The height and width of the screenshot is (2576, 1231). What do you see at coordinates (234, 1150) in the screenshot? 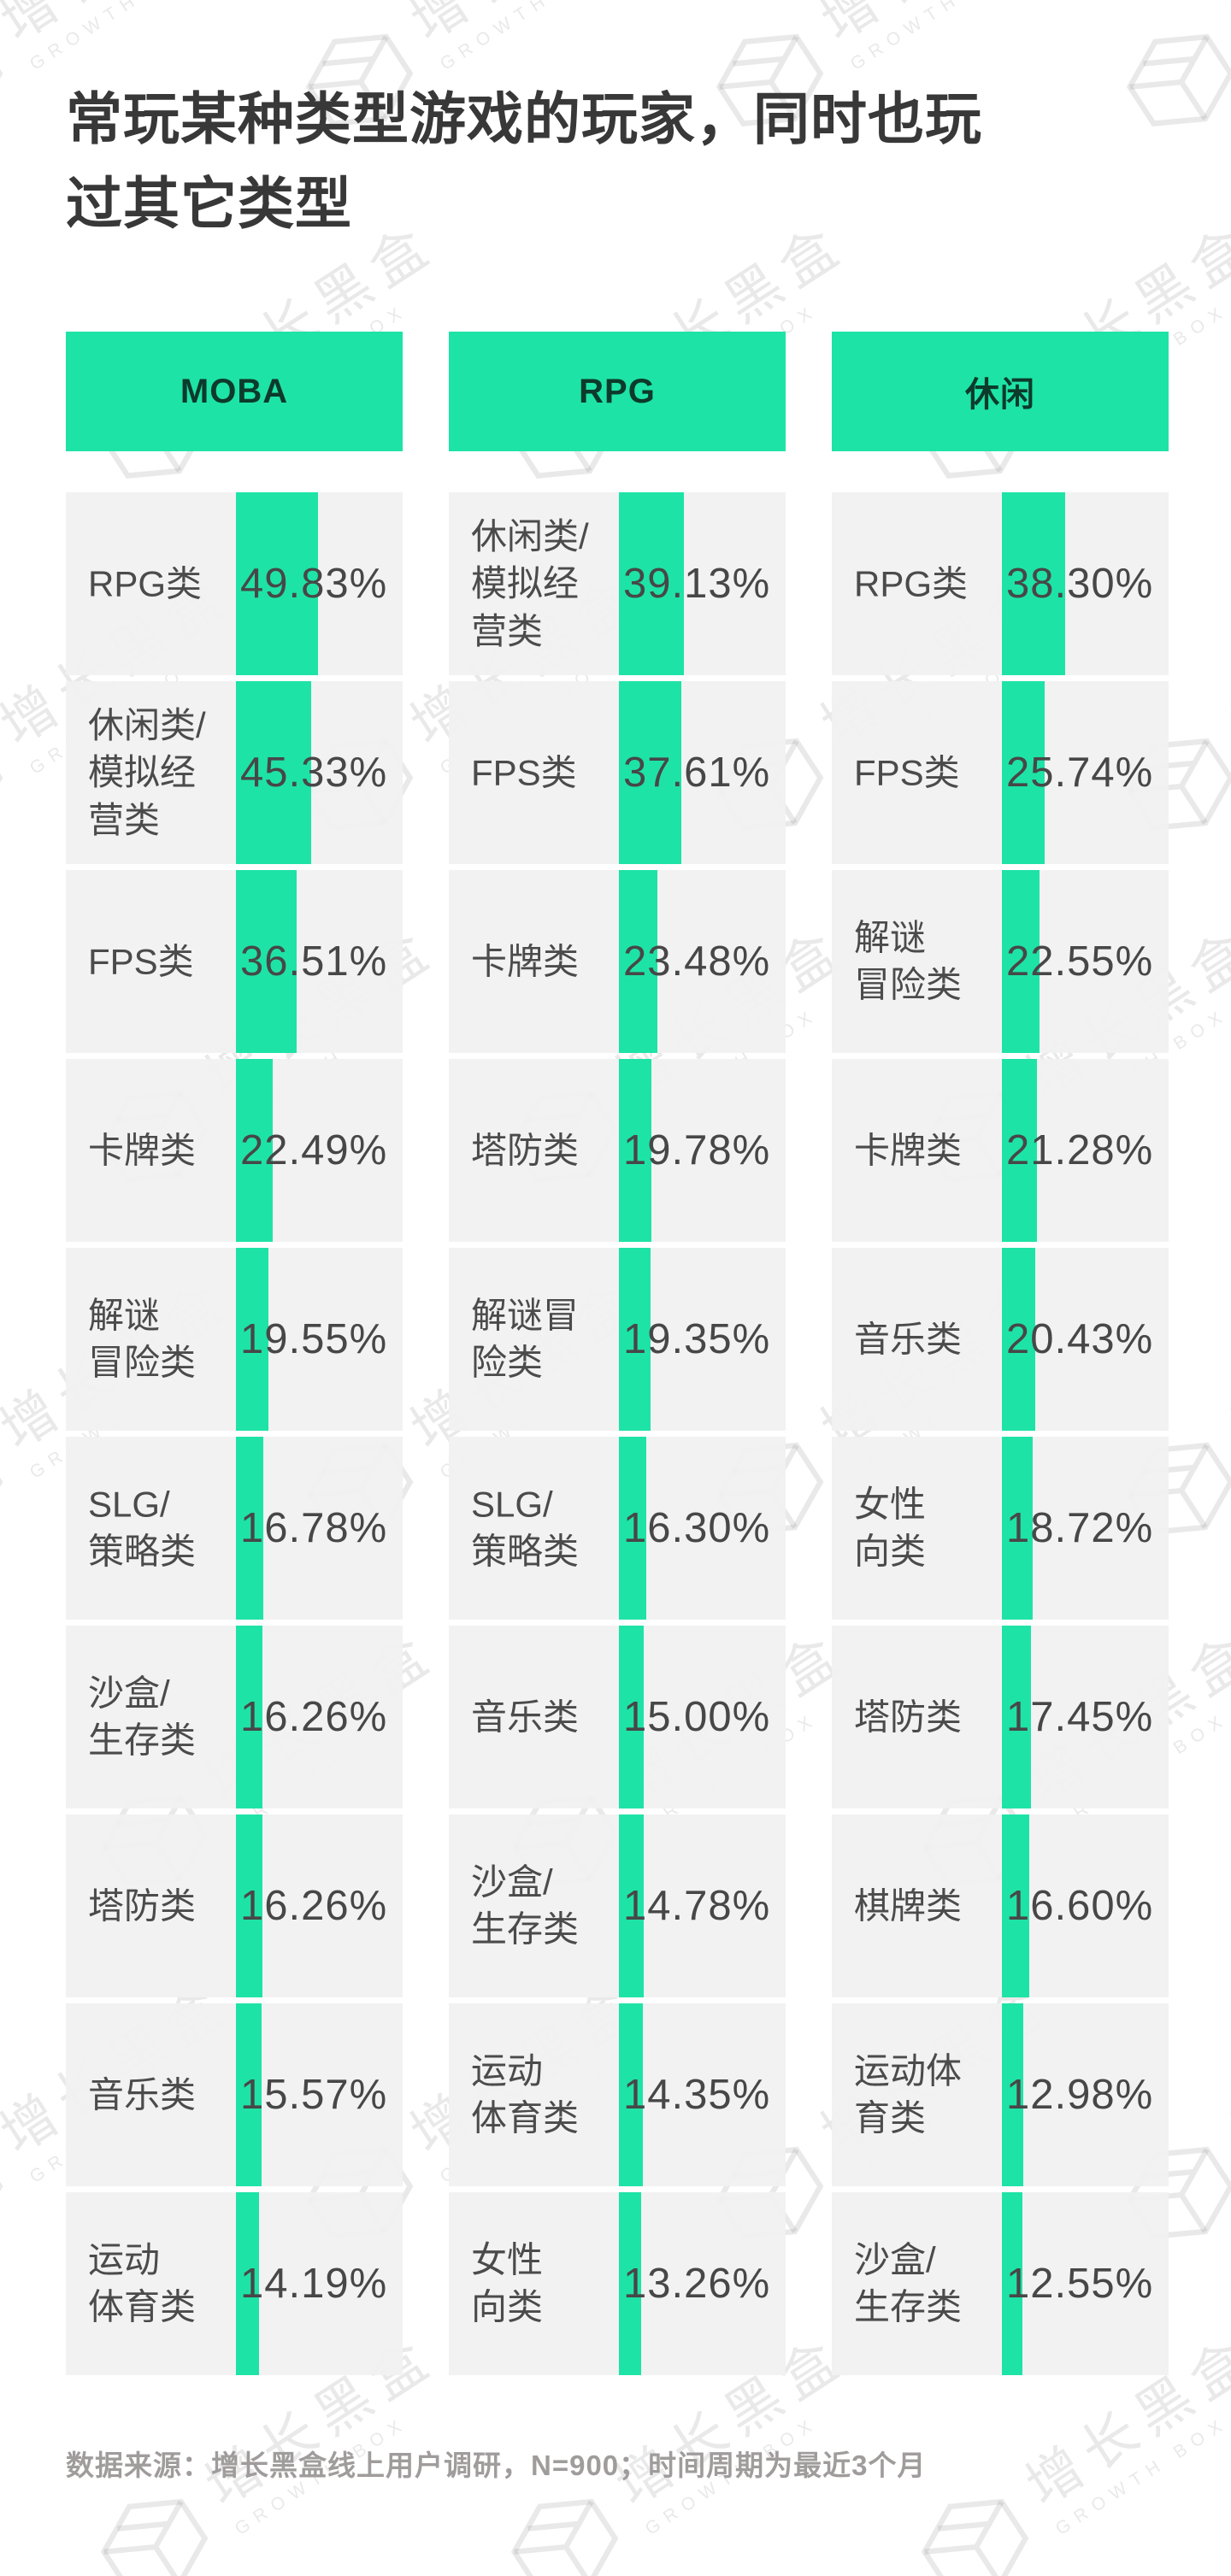
I see `category-row: 卡牌类 22.49%` at bounding box center [234, 1150].